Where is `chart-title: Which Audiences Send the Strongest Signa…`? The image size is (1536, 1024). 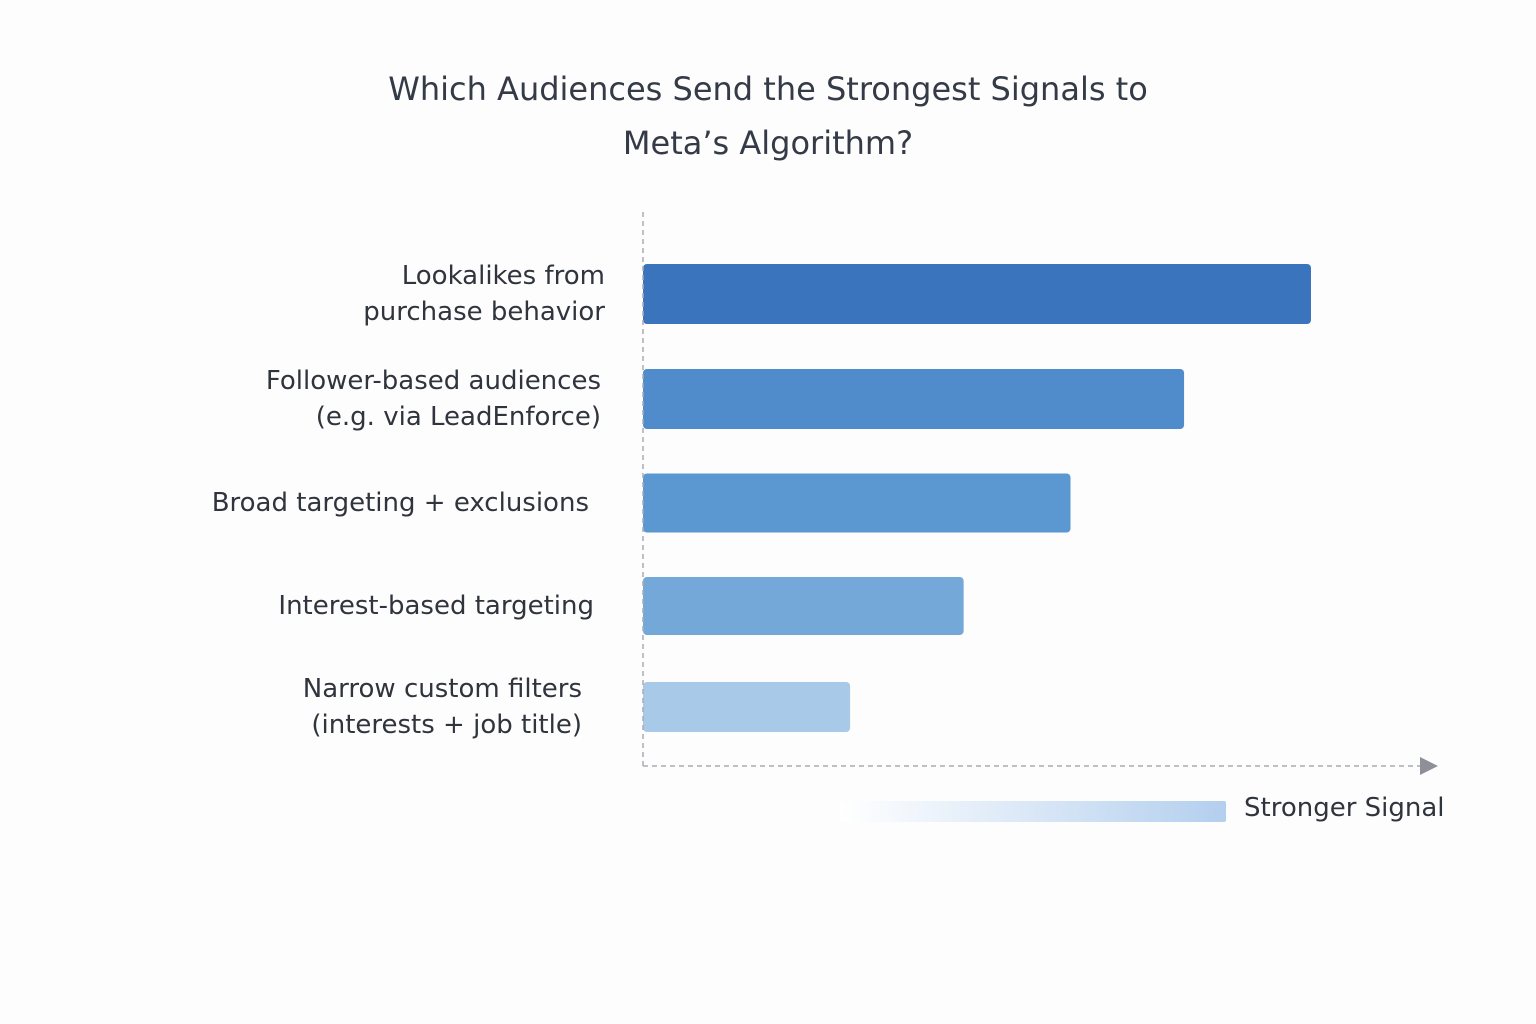
chart-title: Which Audiences Send the Strongest Signa… is located at coordinates (768, 116).